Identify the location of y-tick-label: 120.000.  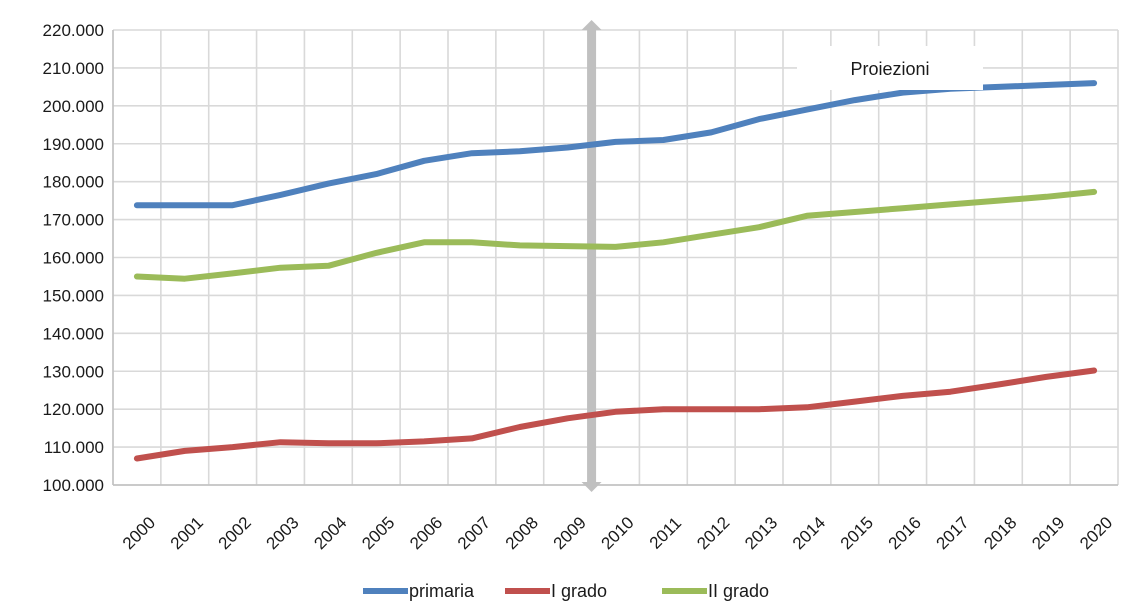
(73, 409).